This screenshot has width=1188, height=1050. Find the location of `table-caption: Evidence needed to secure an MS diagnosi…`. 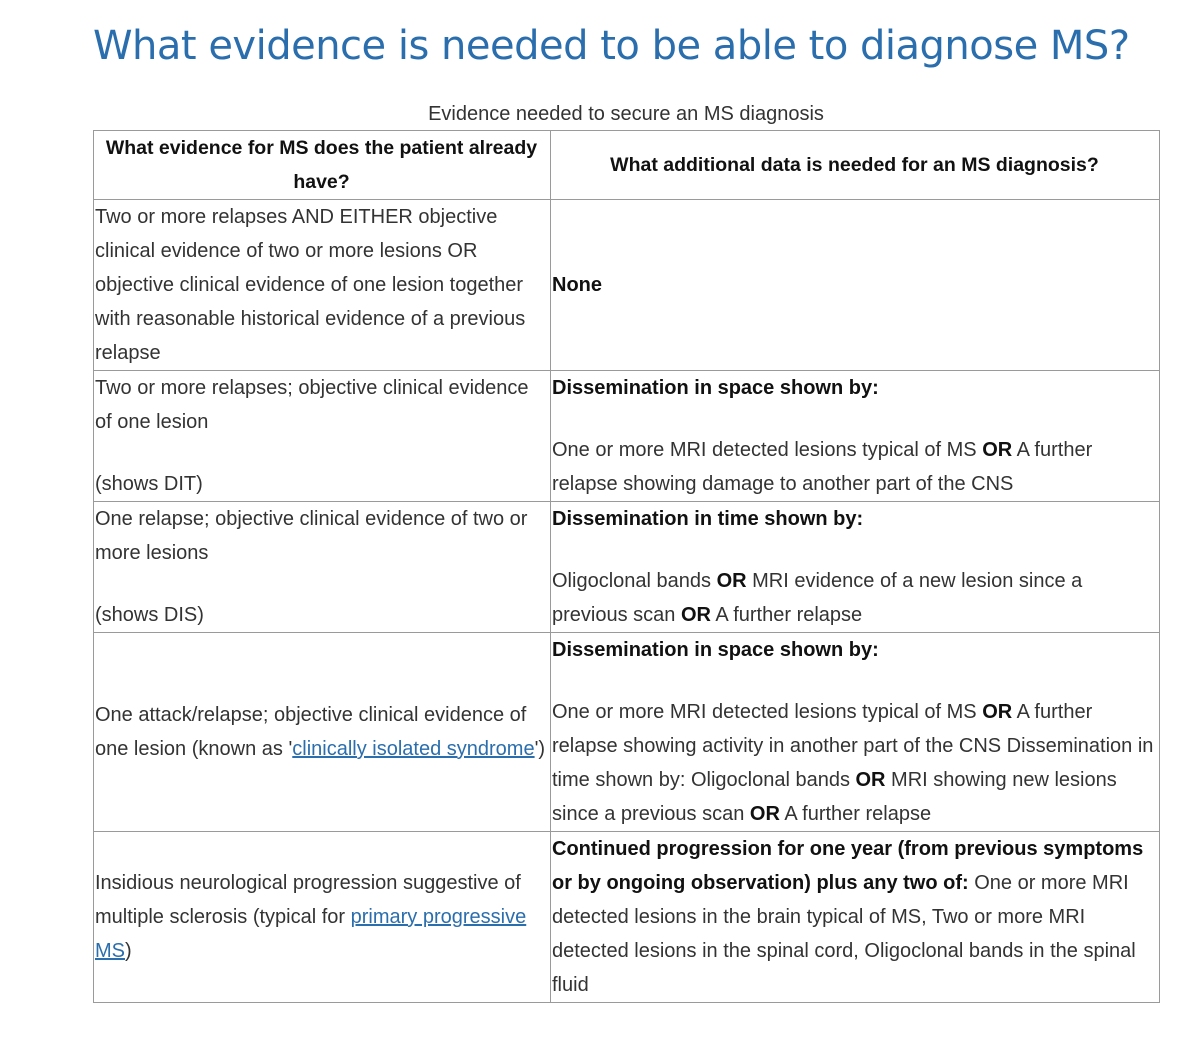

table-caption: Evidence needed to secure an MS diagnosi… is located at coordinates (626, 114).